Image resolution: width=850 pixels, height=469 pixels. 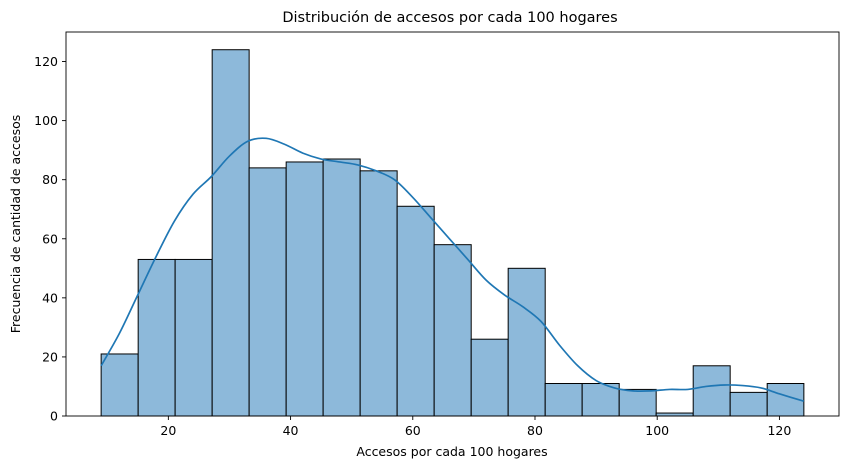 What do you see at coordinates (54, 416) in the screenshot?
I see `y-tick-label: 0` at bounding box center [54, 416].